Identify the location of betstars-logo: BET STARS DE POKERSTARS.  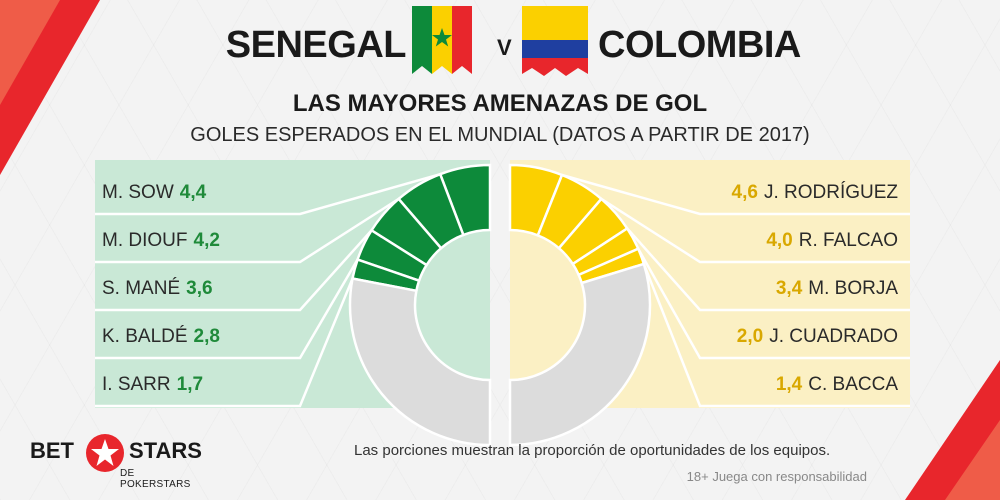
(112, 462).